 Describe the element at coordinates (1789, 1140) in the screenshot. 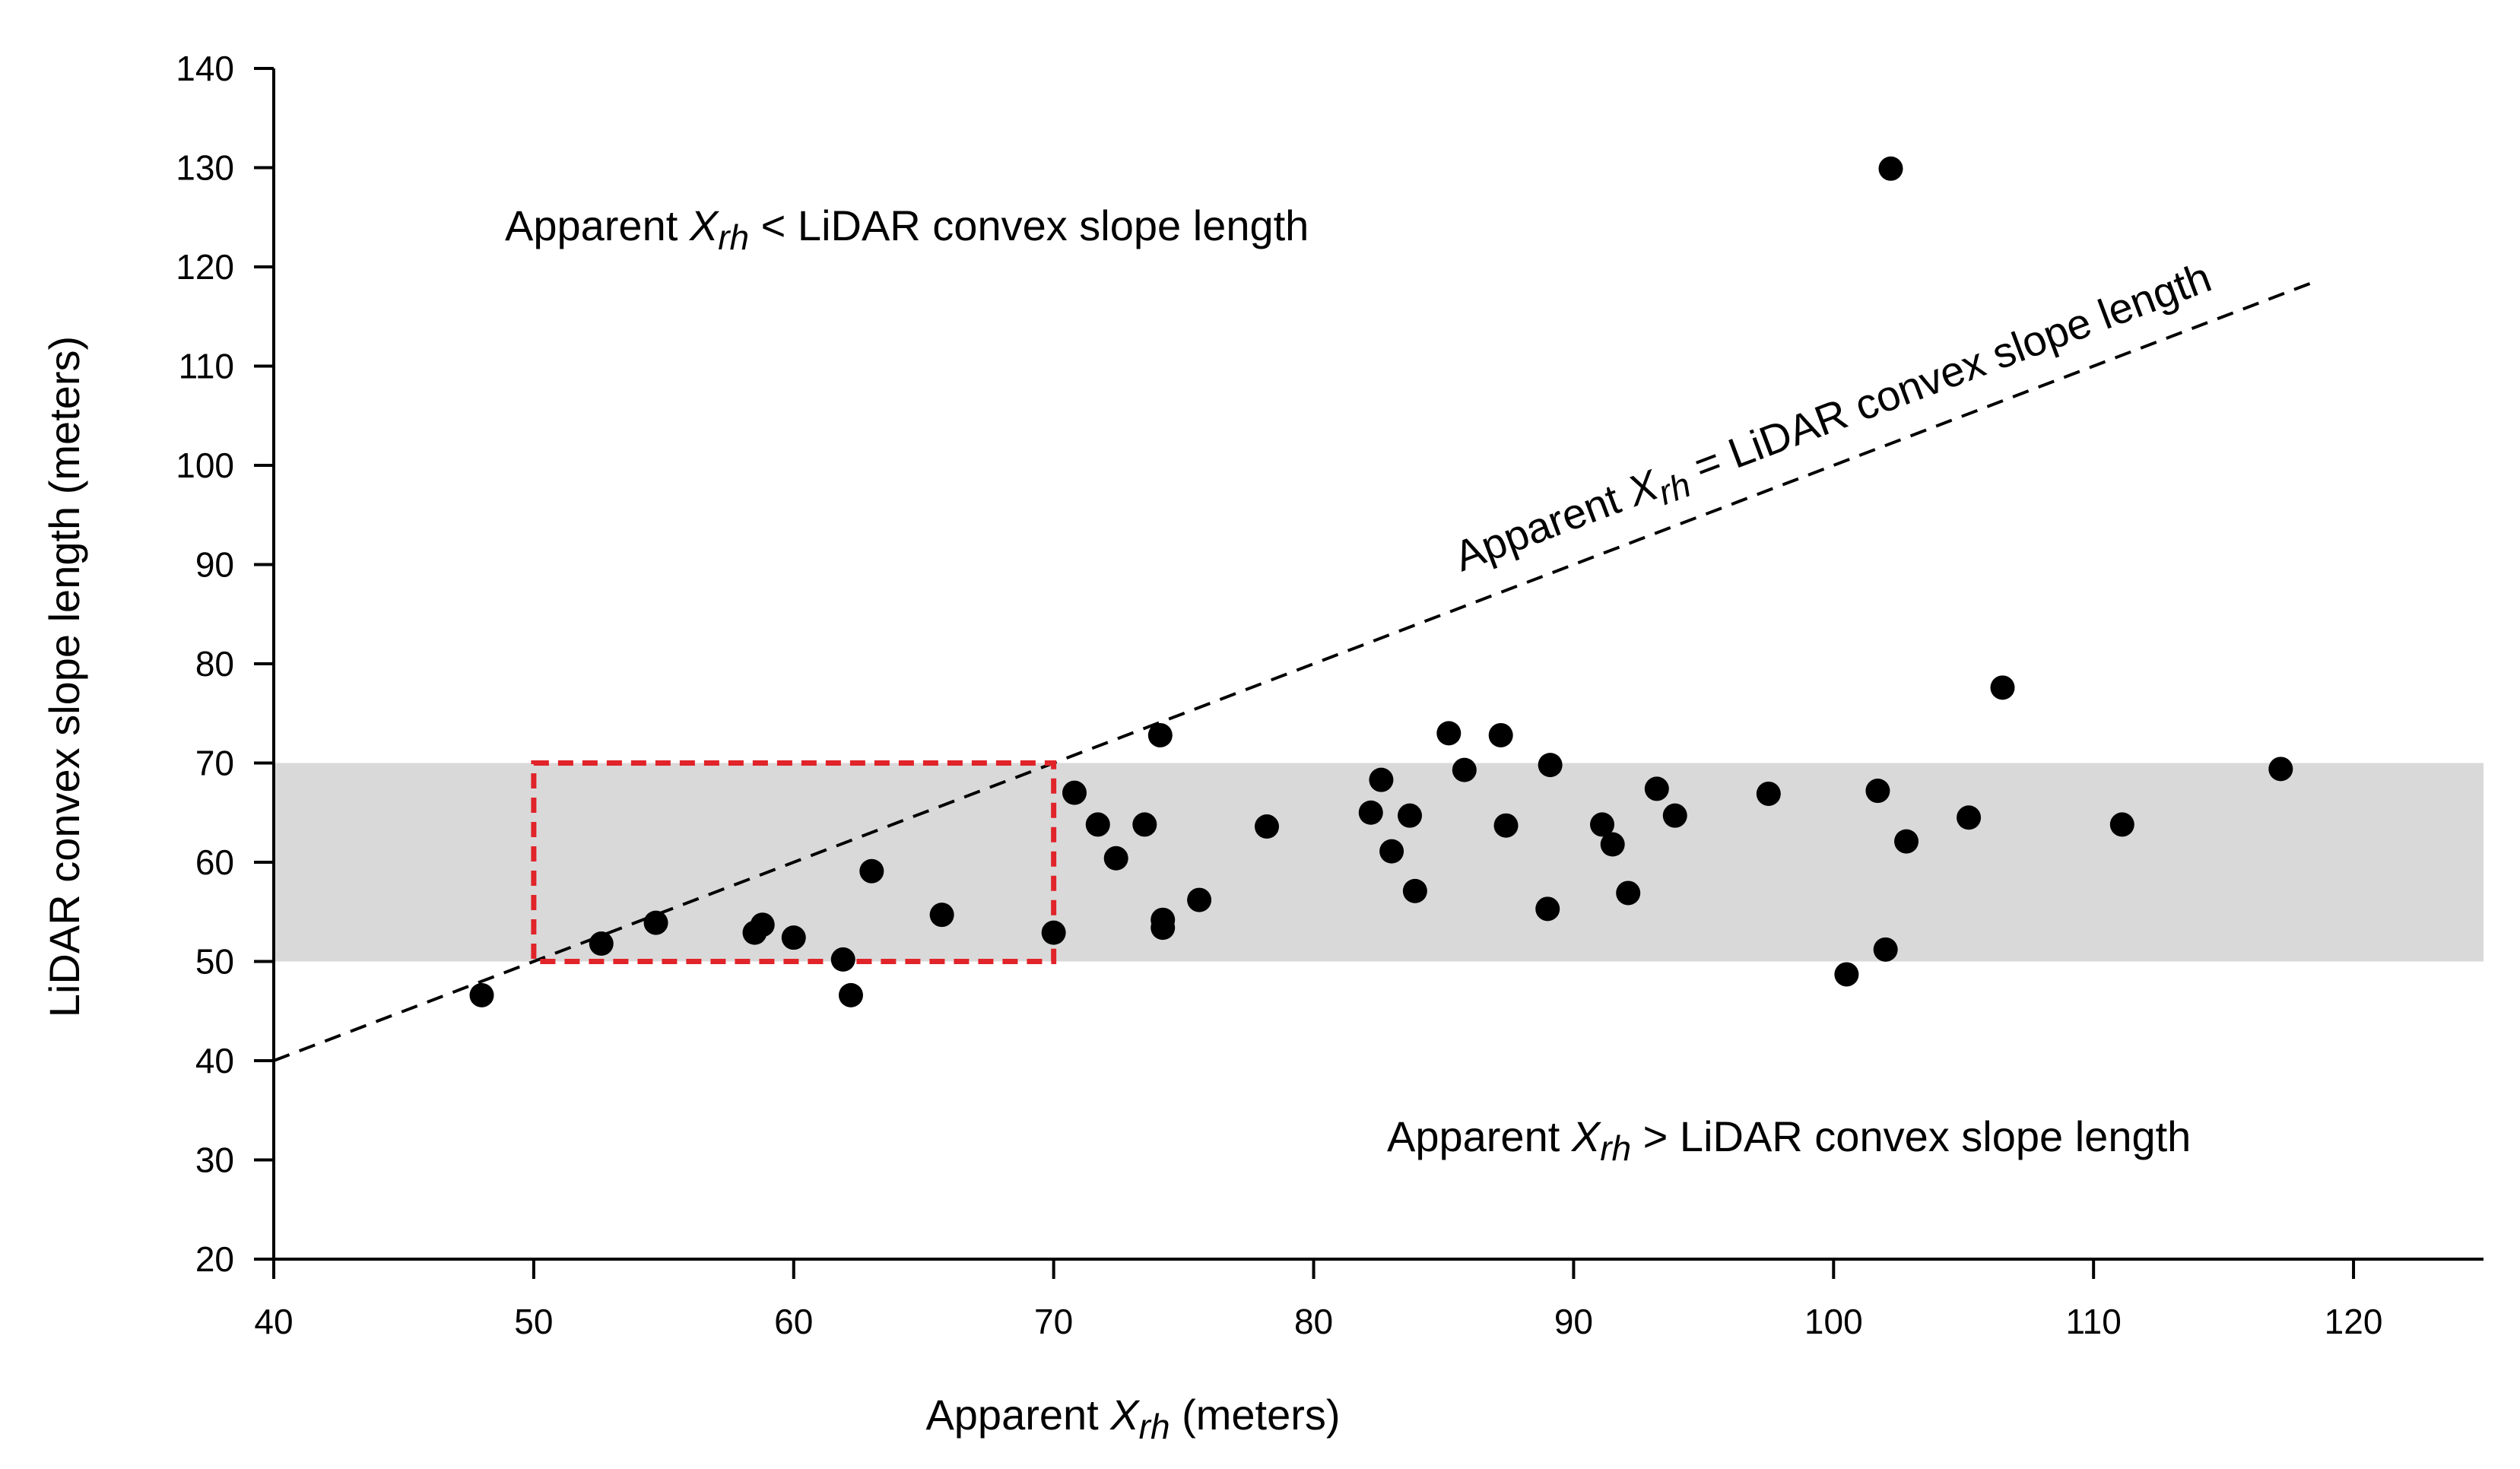

I see `annotation-lower: Apparent Xrh > LiDAR convex slope length` at that location.